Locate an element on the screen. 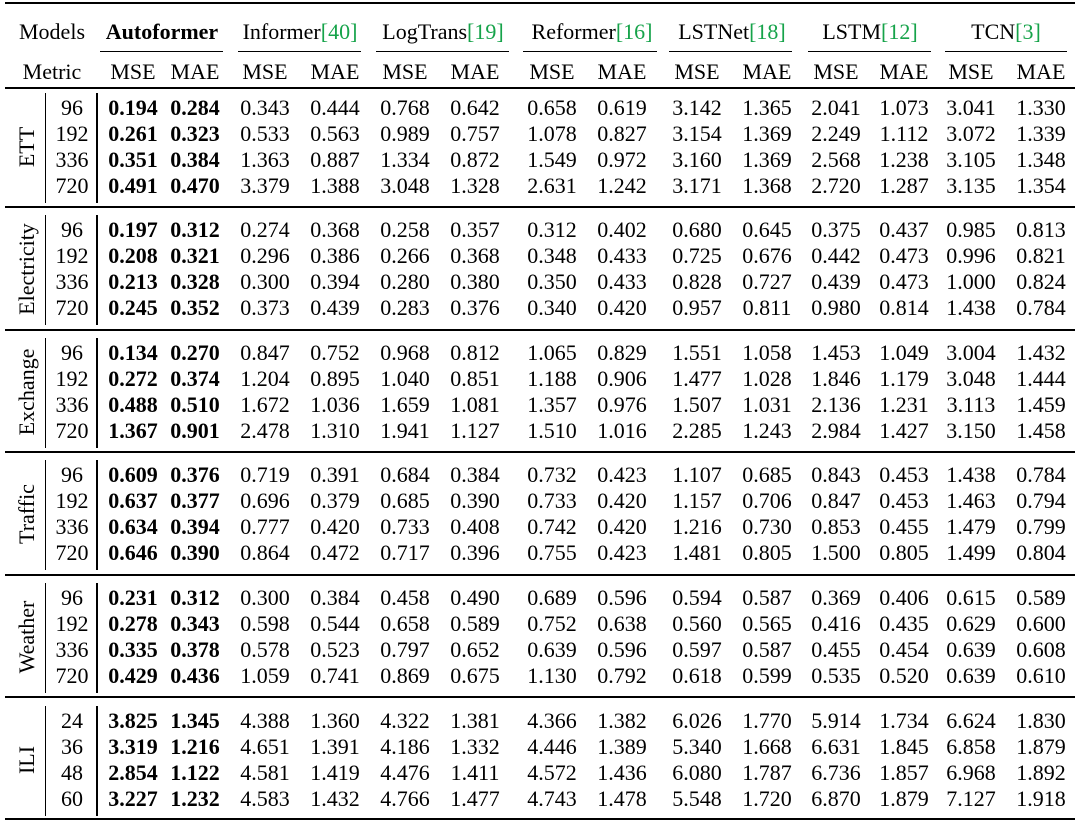  table-cell: 0.439 is located at coordinates (836, 282).